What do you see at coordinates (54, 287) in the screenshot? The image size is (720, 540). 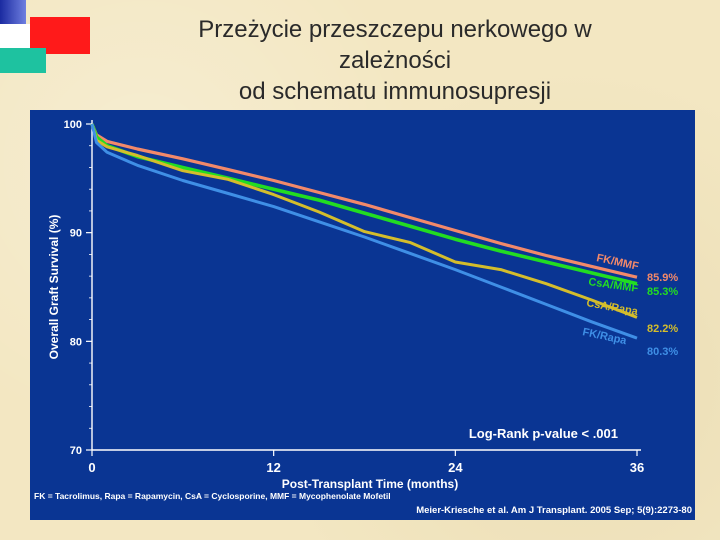 I see `y-axis-label: Overall Graft Survival (%)` at bounding box center [54, 287].